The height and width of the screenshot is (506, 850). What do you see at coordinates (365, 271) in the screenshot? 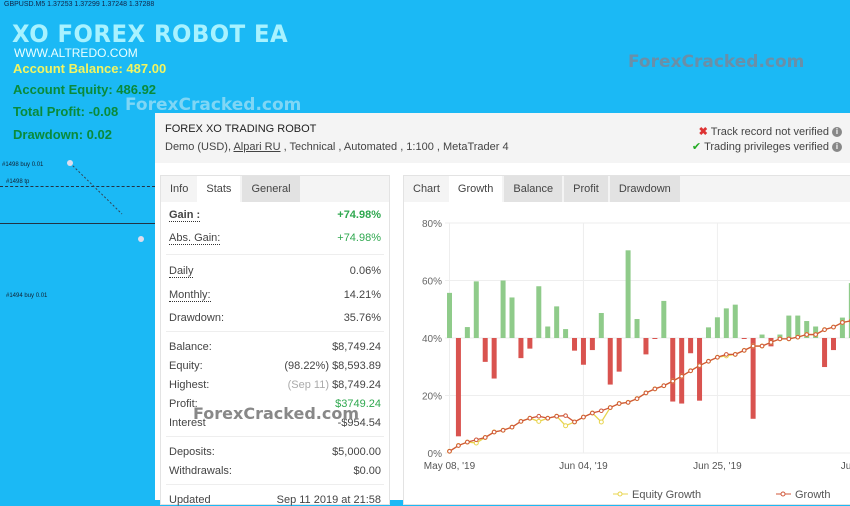
I see `daily-value: 0.06%` at bounding box center [365, 271].